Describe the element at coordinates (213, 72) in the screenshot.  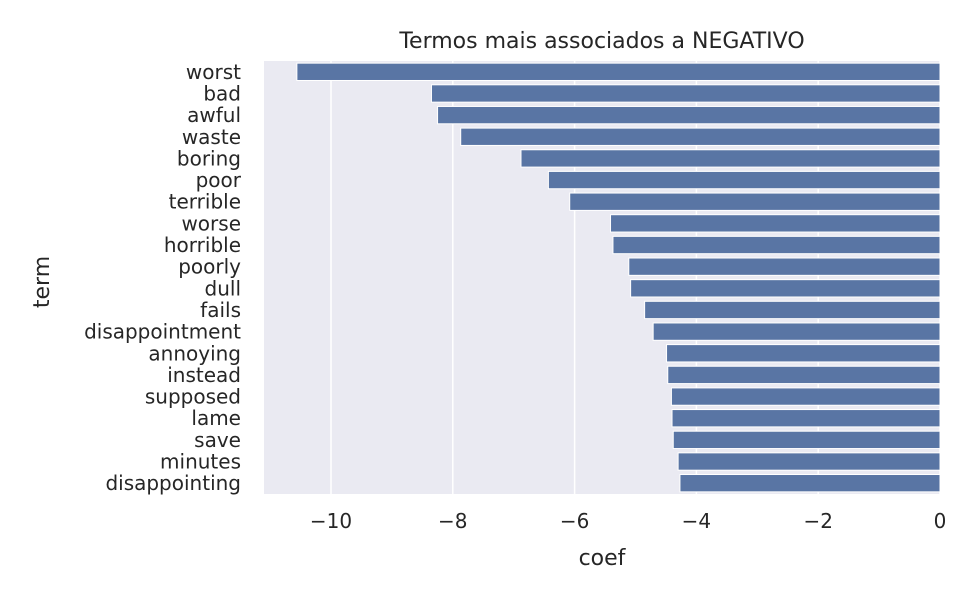
I see `y-tick-label: worst` at that location.